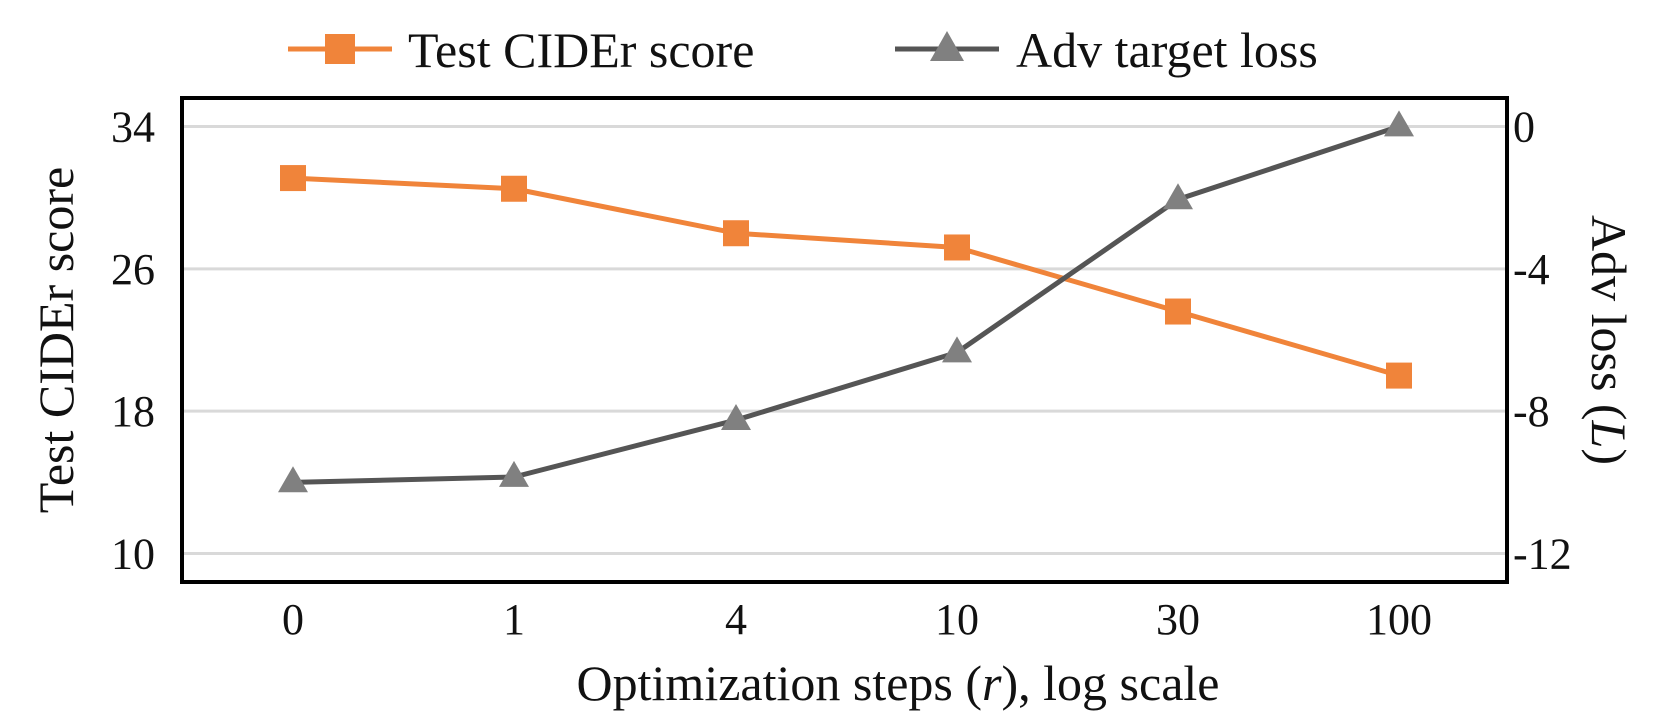 Image resolution: width=1659 pixels, height=728 pixels. I want to click on x-axis-title: Optimization steps (r), log scale, so click(898, 683).